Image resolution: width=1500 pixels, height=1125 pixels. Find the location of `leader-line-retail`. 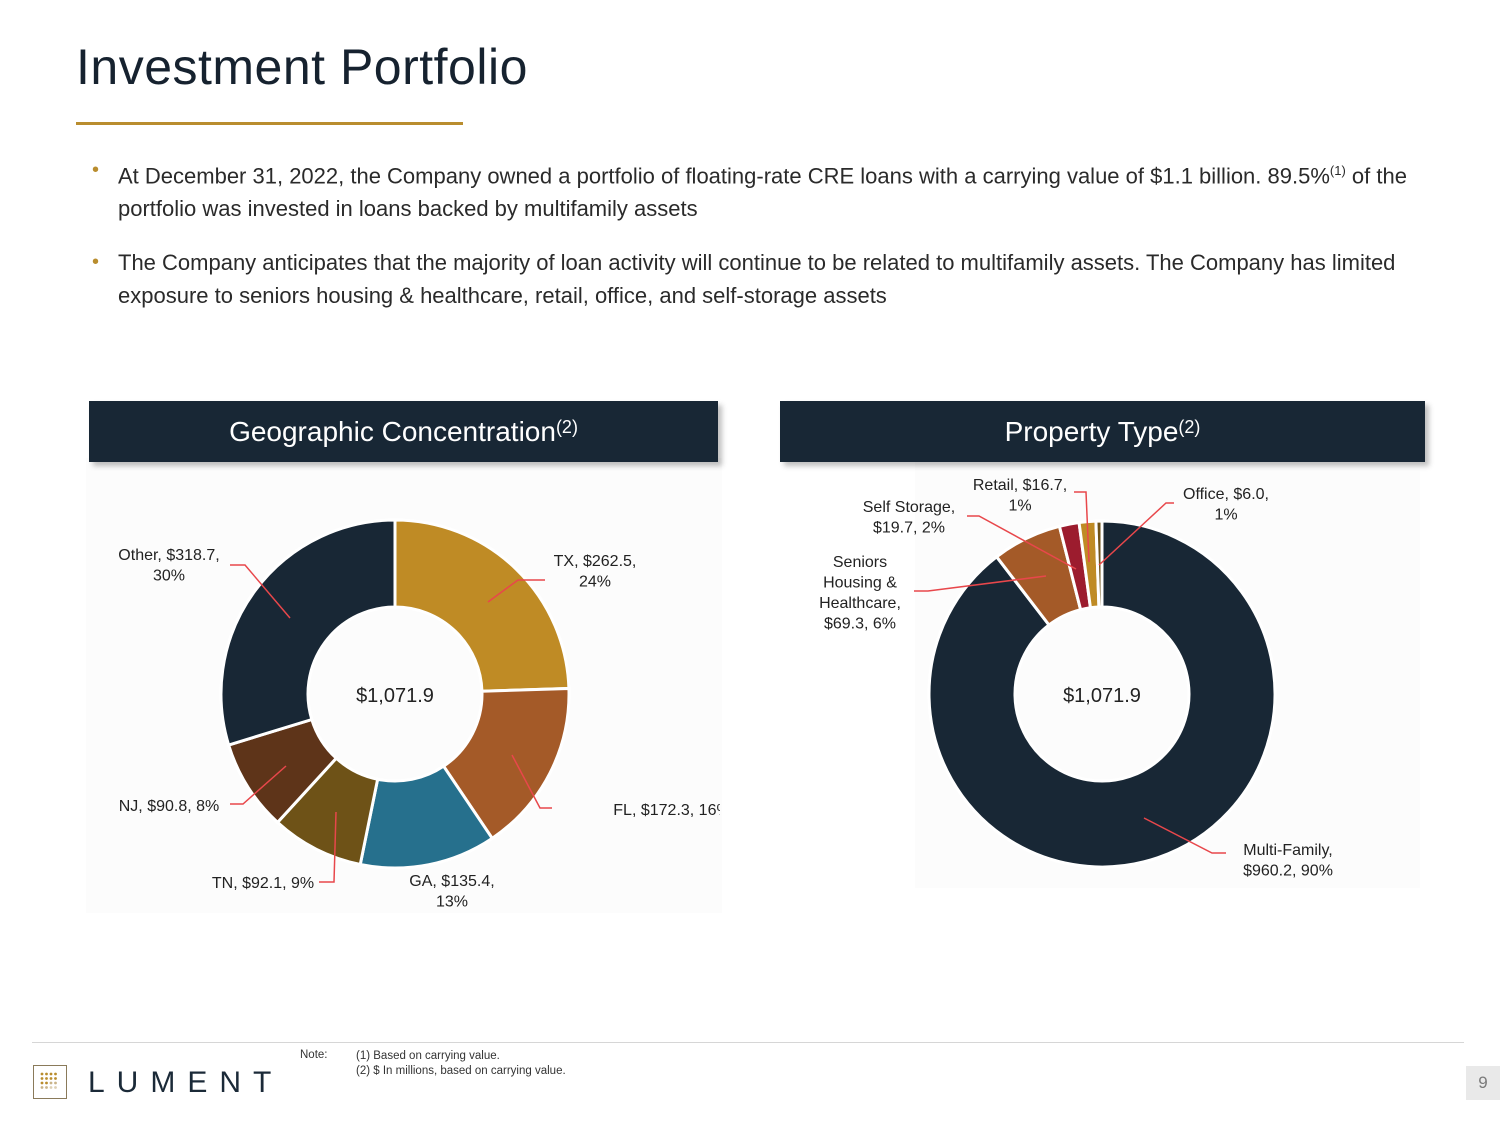

leader-line-retail is located at coordinates (1082, 527).